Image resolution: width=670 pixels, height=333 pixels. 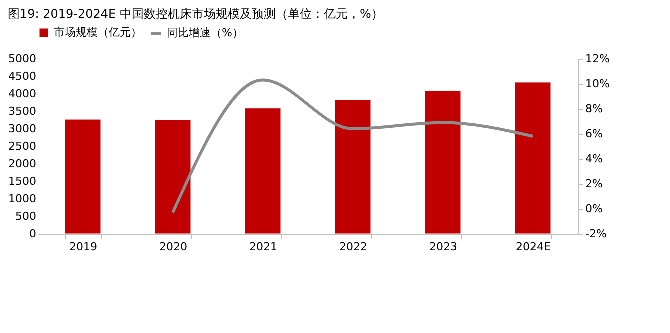 I want to click on y-tick-label: 2000, so click(x=22, y=164).